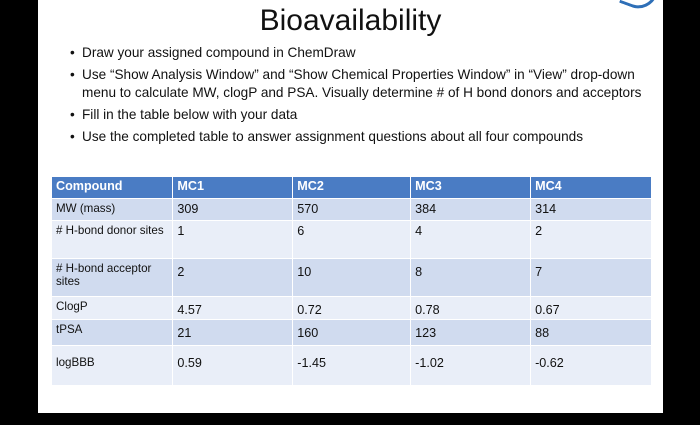 The width and height of the screenshot is (700, 425). Describe the element at coordinates (471, 308) in the screenshot. I see `table-cell: 0.78` at that location.